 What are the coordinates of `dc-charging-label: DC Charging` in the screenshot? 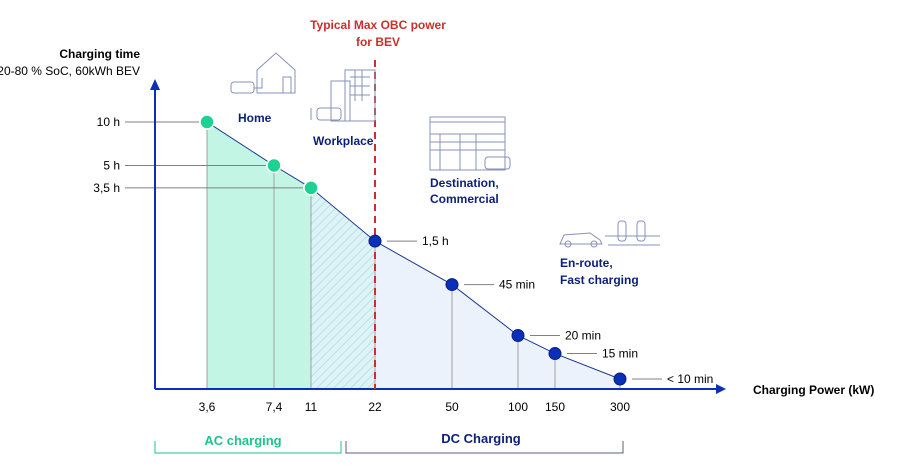 It's located at (481, 438).